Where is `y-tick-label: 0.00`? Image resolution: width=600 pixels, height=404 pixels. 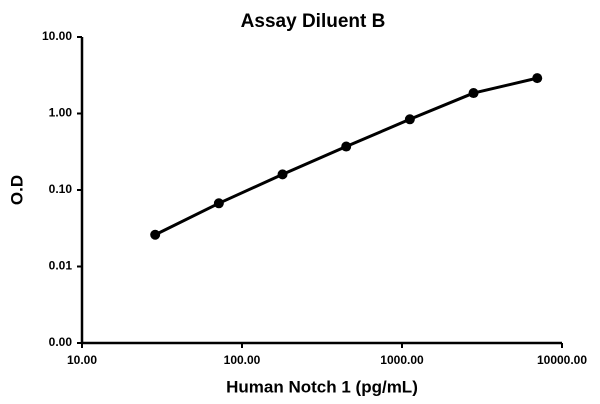 y-tick-label: 0.00 is located at coordinates (61, 342).